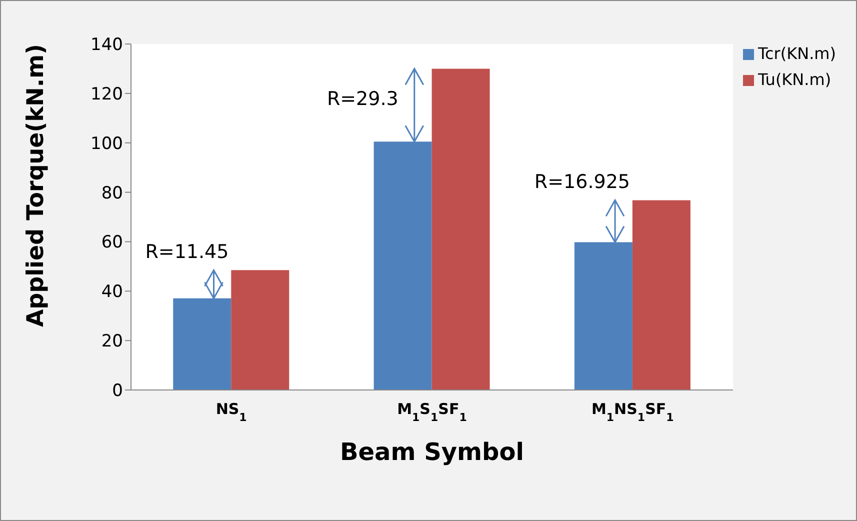  I want to click on annotation: R=16.925, so click(582, 182).